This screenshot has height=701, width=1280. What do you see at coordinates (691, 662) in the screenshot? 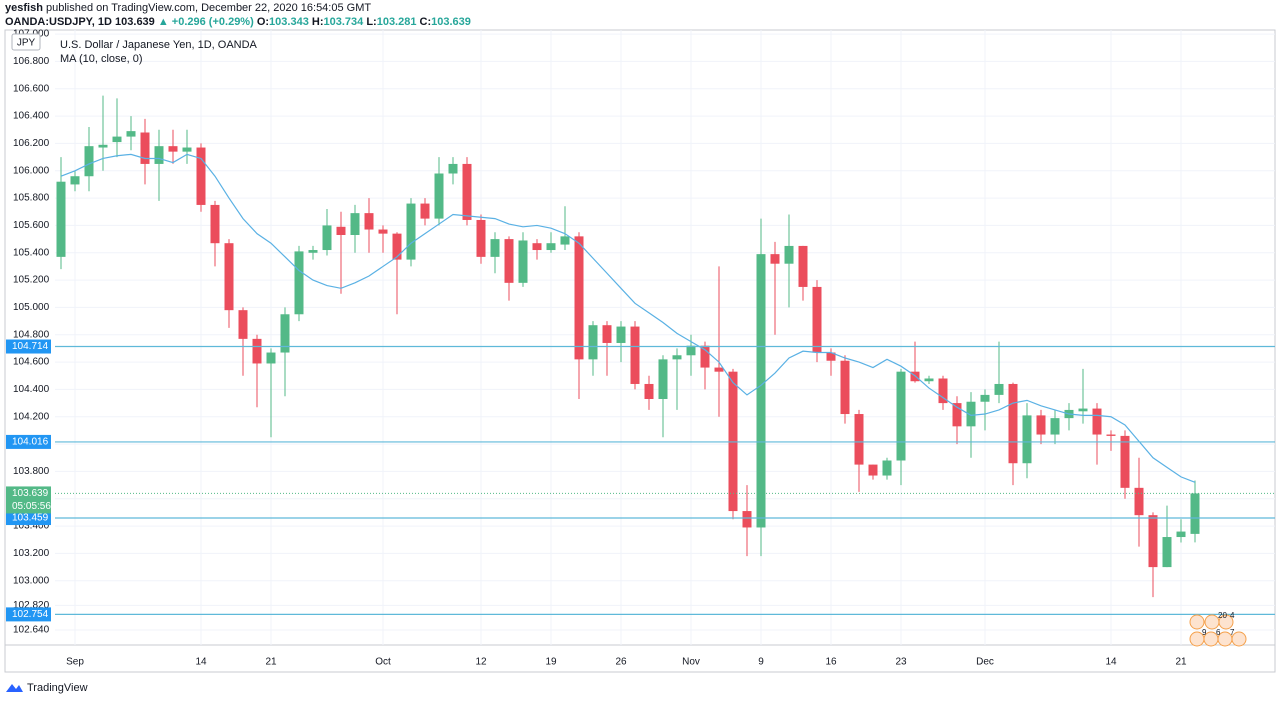
I see `x-tick-label: Nov` at bounding box center [691, 662].